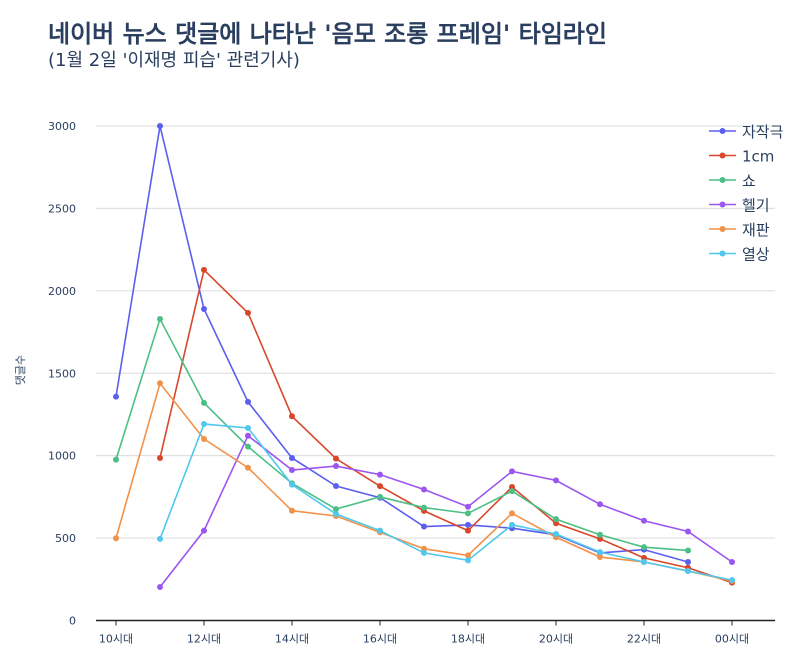 The height and width of the screenshot is (672, 800). What do you see at coordinates (116, 639) in the screenshot?
I see `x-tick-label: 10시대` at bounding box center [116, 639].